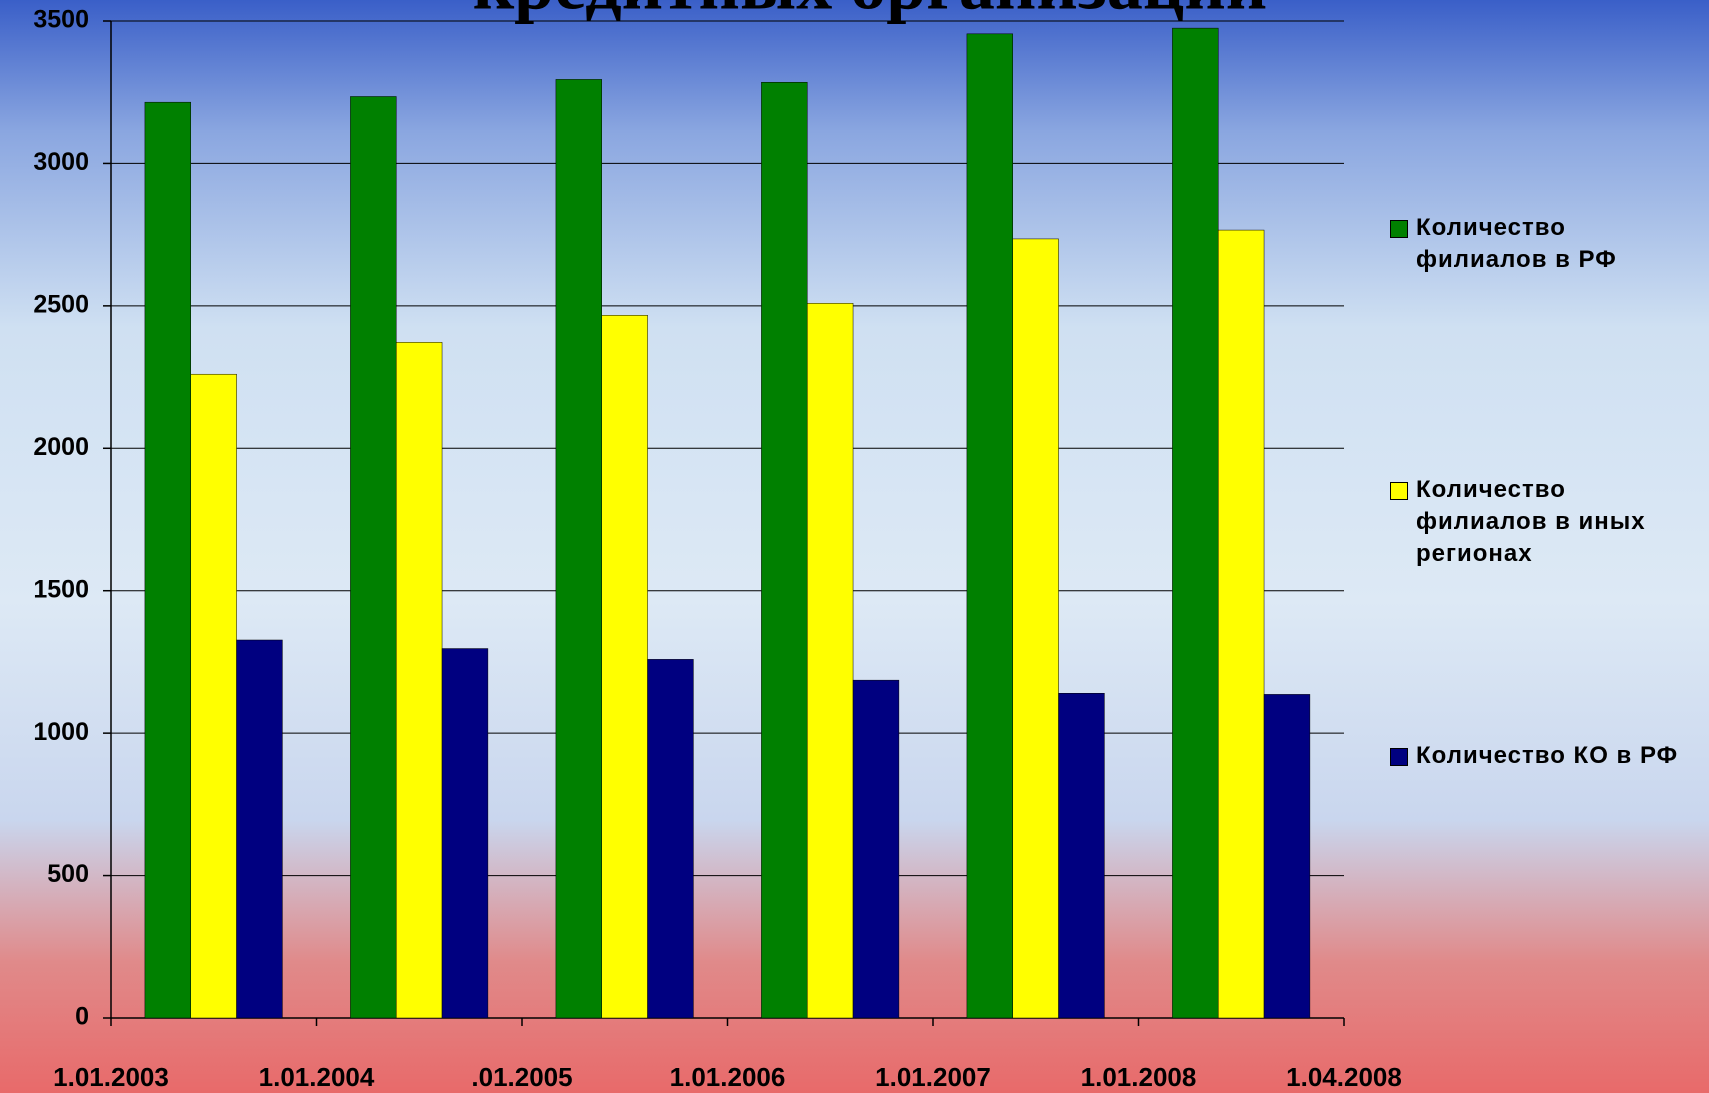  I want to click on legend-label: Количество филиалов в иных регионах, so click(1531, 521).